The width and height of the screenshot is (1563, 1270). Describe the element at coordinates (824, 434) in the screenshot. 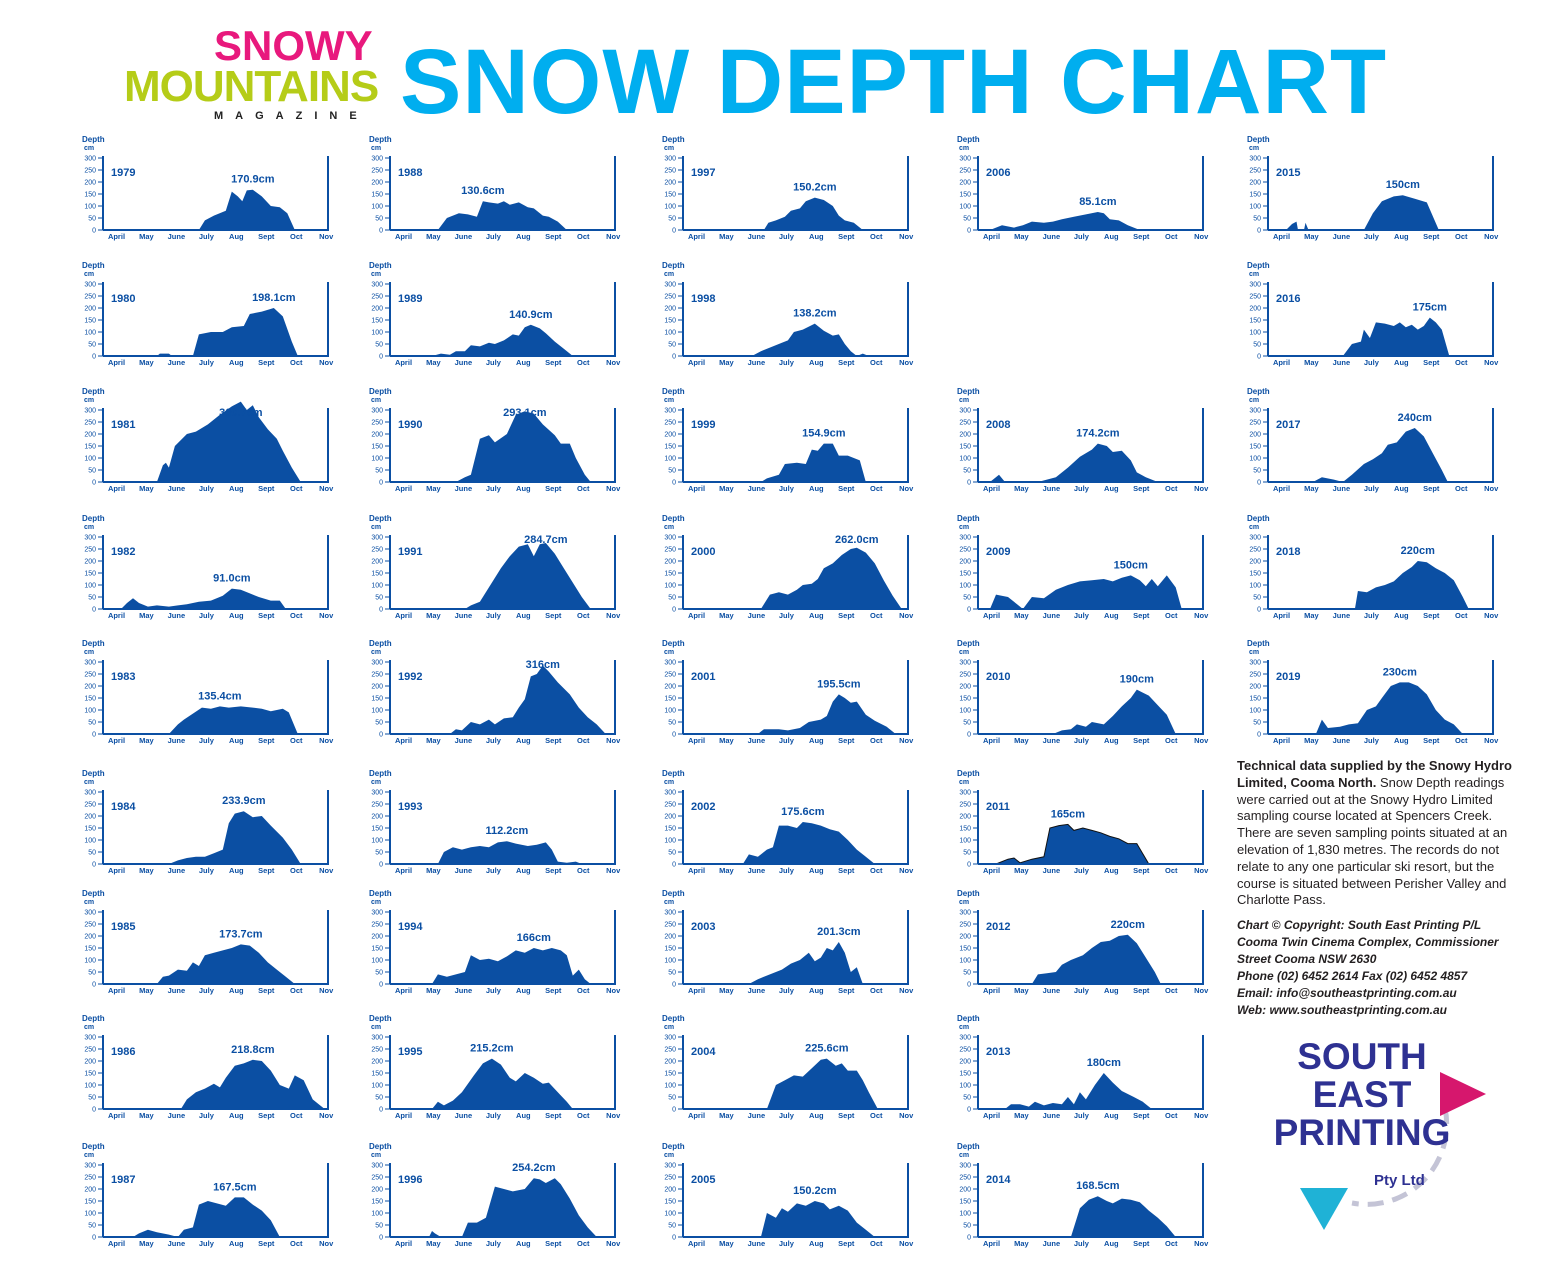

I see `peak-depth-label: 154.9cm` at that location.